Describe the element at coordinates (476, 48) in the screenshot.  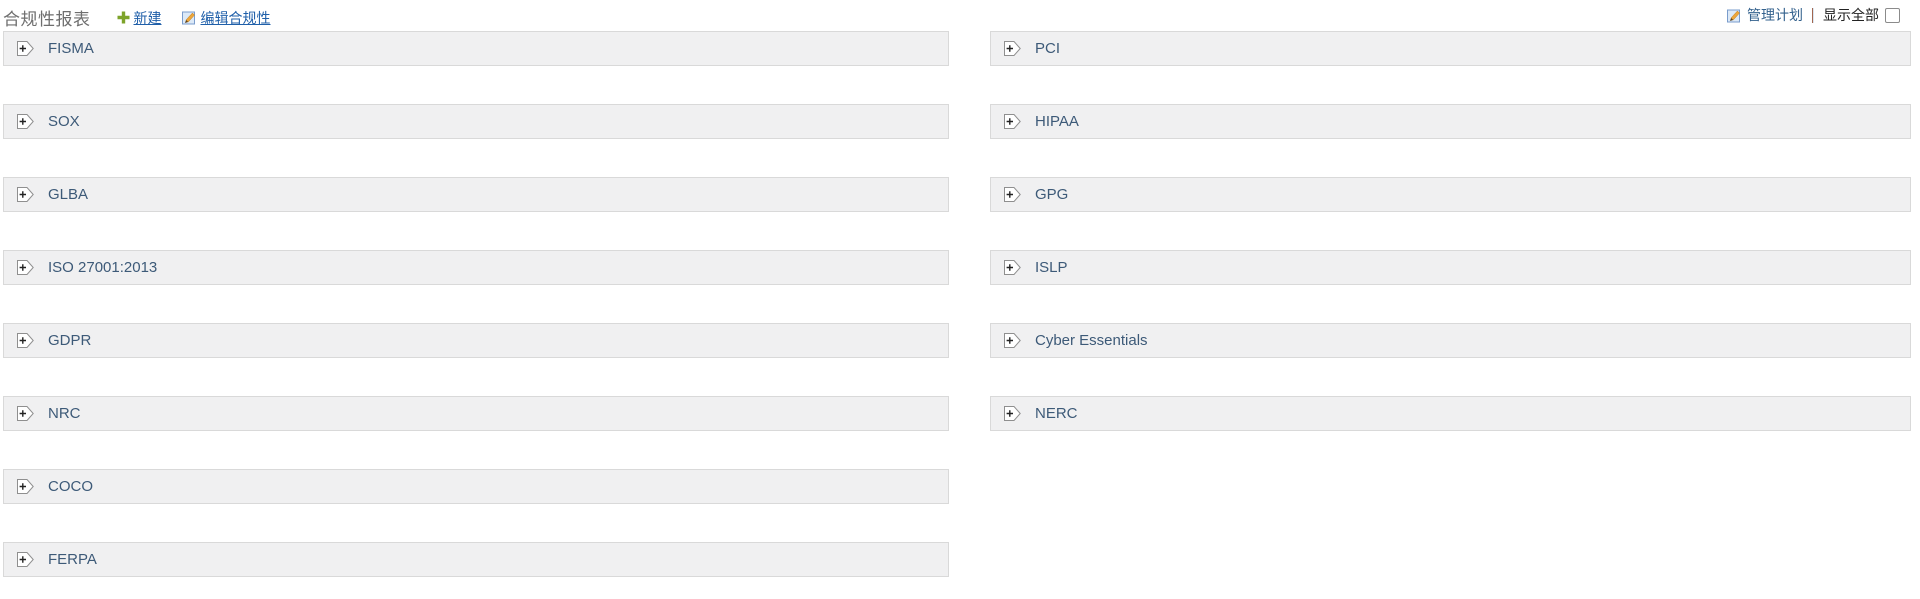
I see `panel-fisma: FISMA` at that location.